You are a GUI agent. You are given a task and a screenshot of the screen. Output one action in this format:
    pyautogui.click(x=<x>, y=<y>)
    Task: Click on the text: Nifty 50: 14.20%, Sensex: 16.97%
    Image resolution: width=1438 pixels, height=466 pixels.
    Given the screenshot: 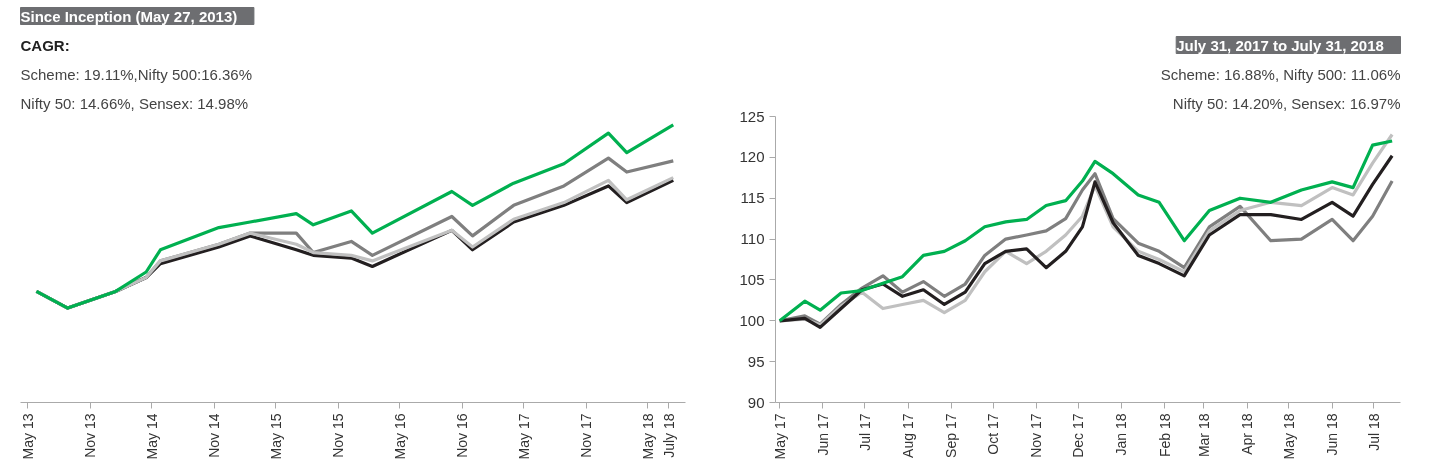 What is the action you would take?
    pyautogui.click(x=1286, y=103)
    